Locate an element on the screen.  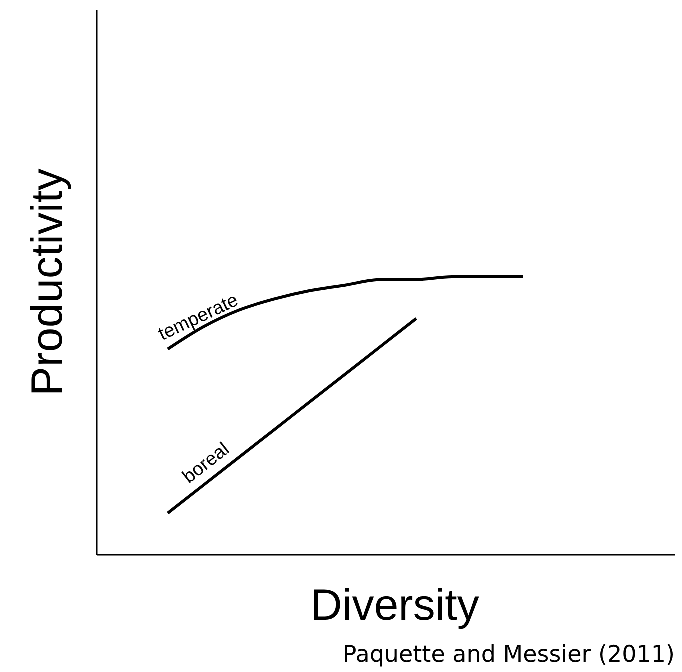
text: Paquette and Messier (2011) is located at coordinates (508, 655).